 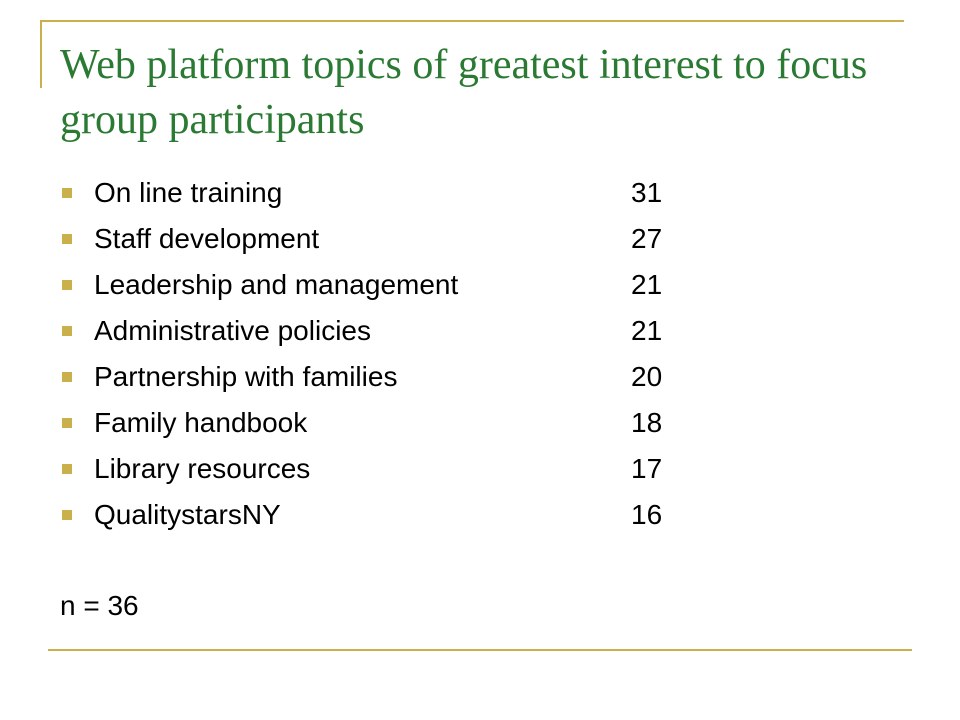 What do you see at coordinates (188, 192) in the screenshot?
I see `topic-label: On line training` at bounding box center [188, 192].